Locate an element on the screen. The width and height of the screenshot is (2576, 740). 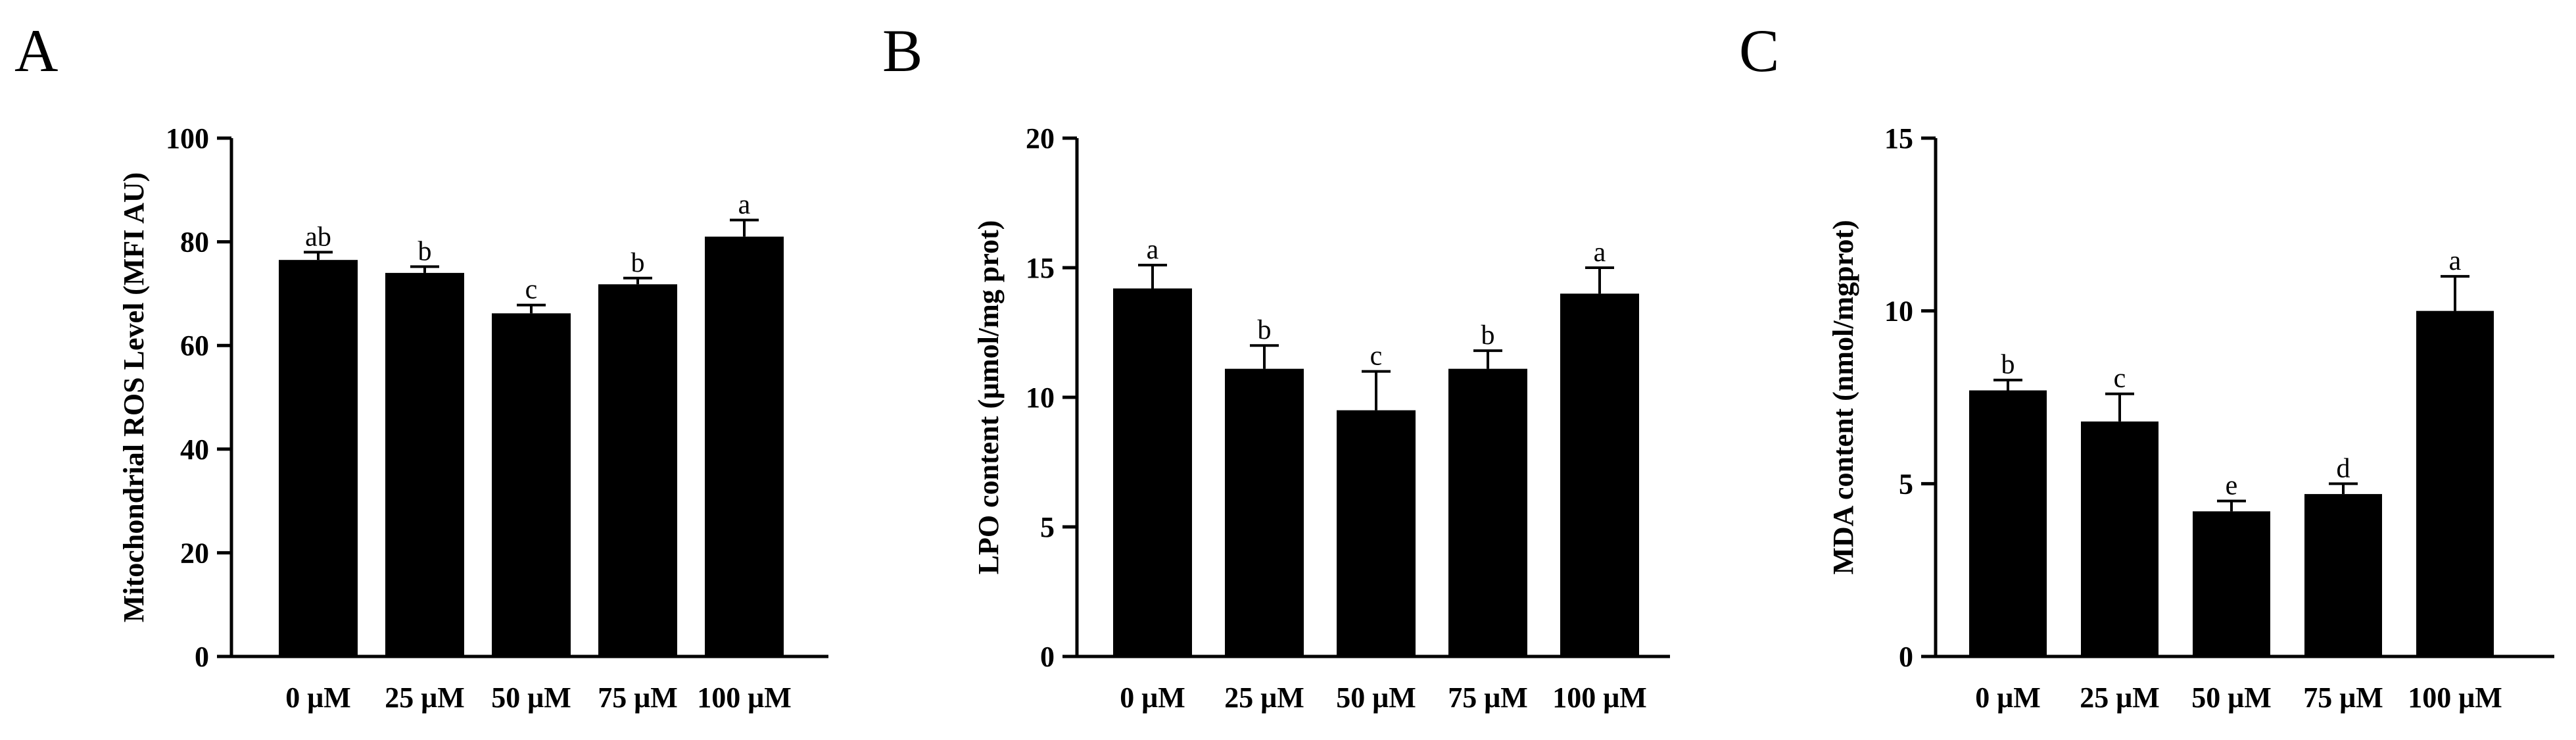
y-axis-label: Mitochondrial ROS Level (MFI AU) is located at coordinates (134, 397).